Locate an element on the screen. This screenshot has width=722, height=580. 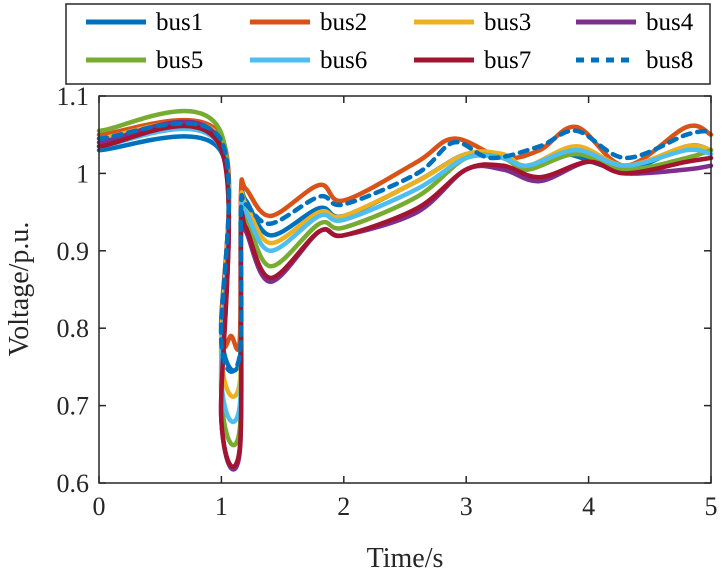
legend-label-bus6: bus6 is located at coordinates (343, 60).